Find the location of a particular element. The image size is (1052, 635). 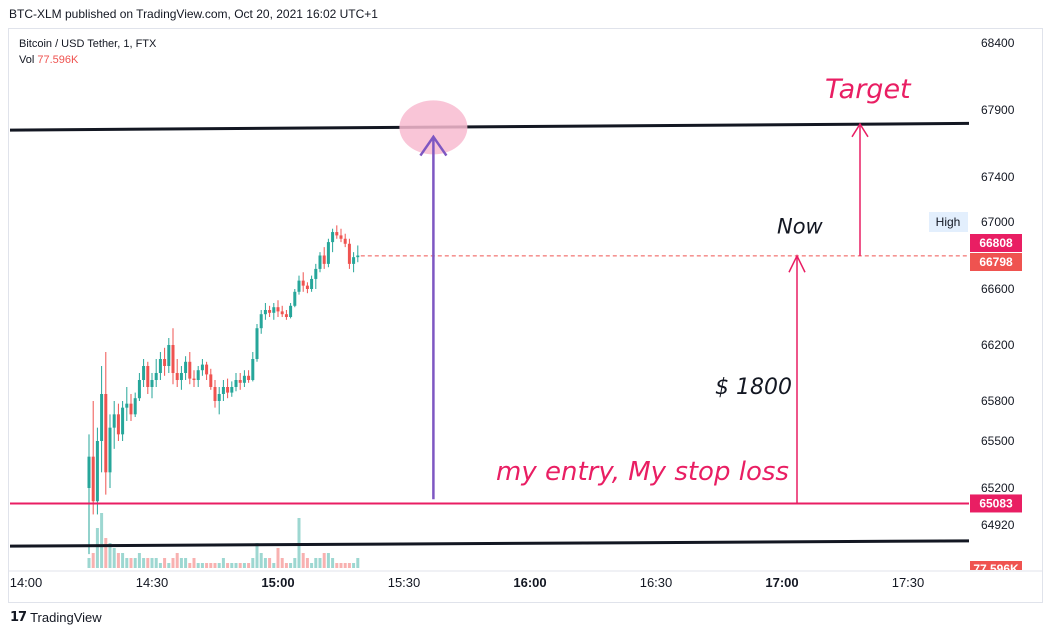

y-tick-label: 67900 is located at coordinates (998, 110).